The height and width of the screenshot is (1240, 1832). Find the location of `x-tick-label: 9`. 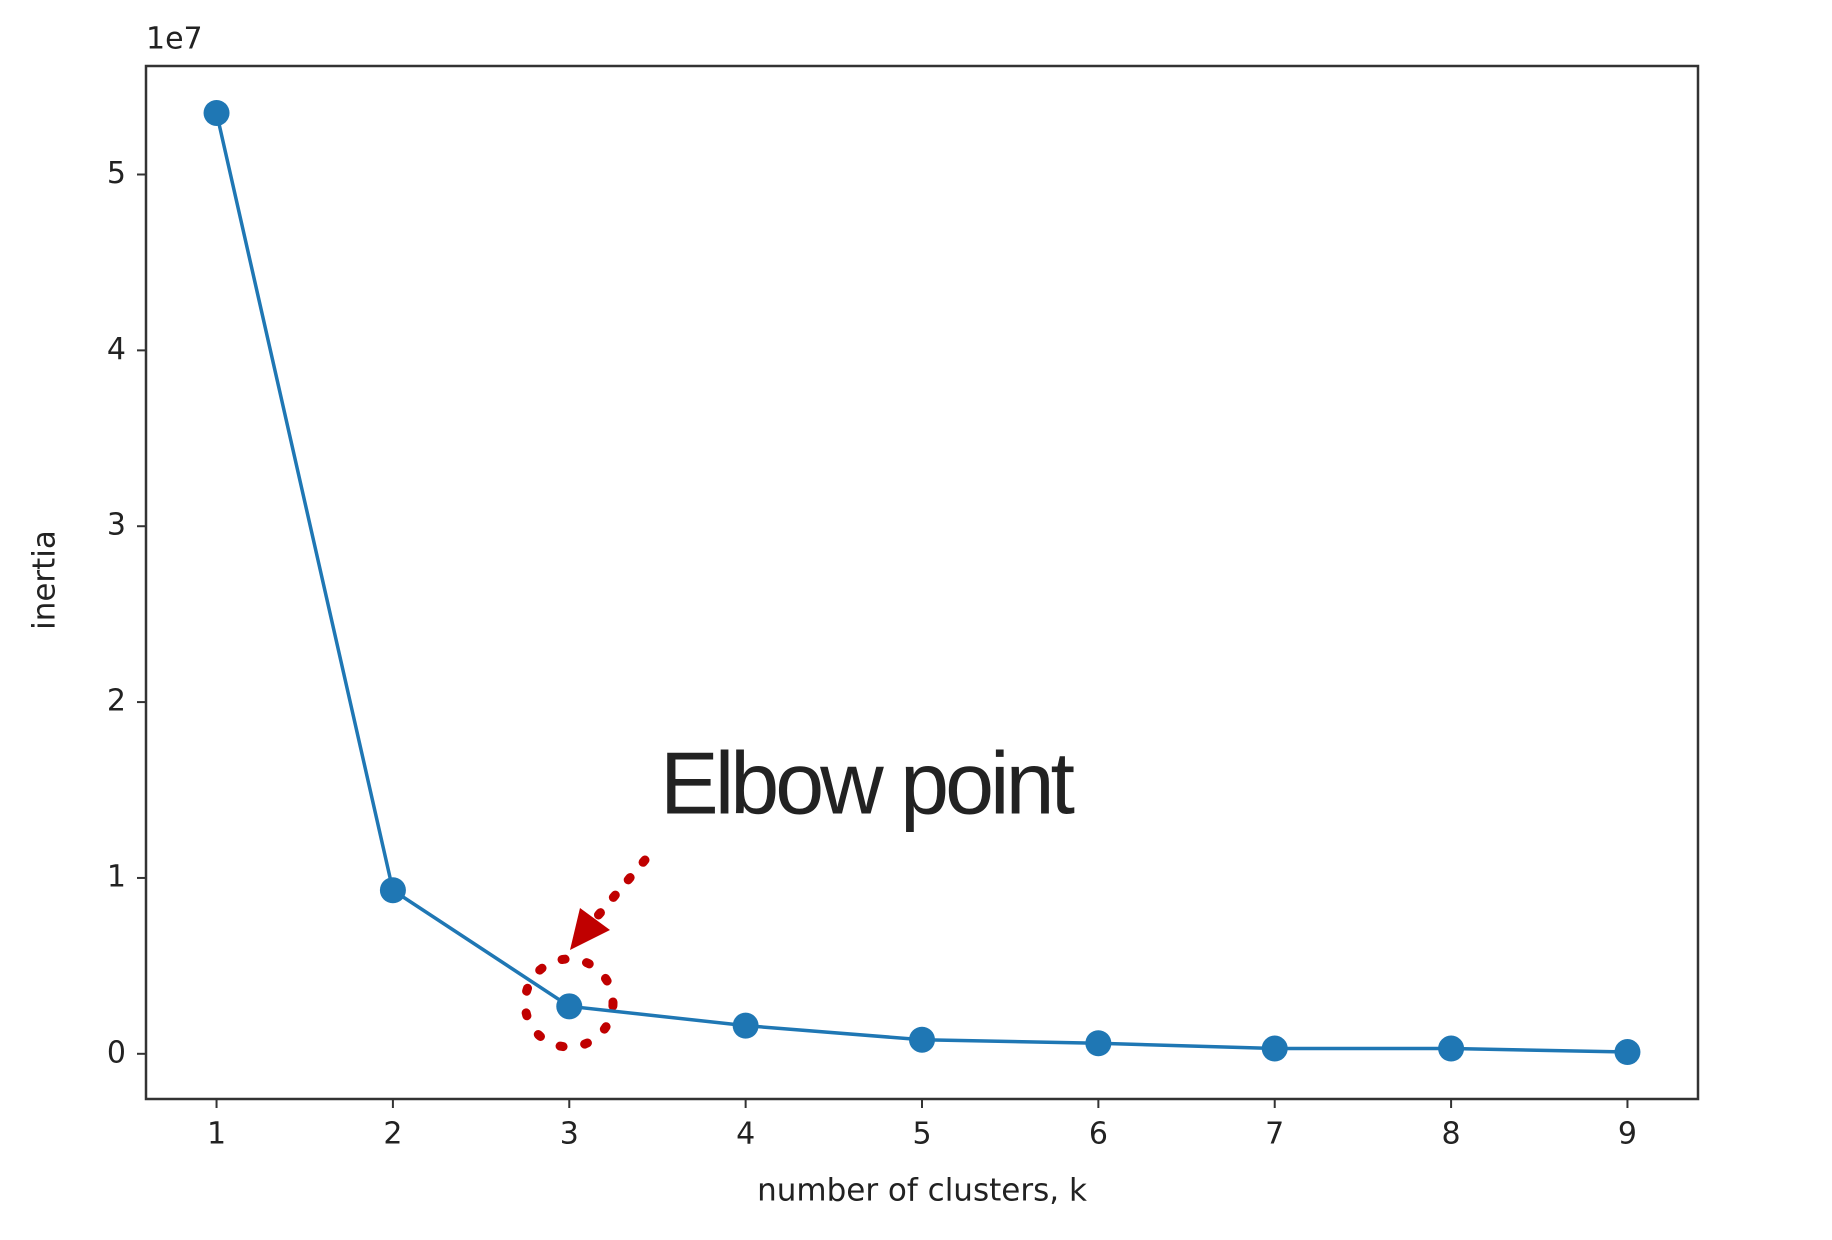

x-tick-label: 9 is located at coordinates (1627, 1134).